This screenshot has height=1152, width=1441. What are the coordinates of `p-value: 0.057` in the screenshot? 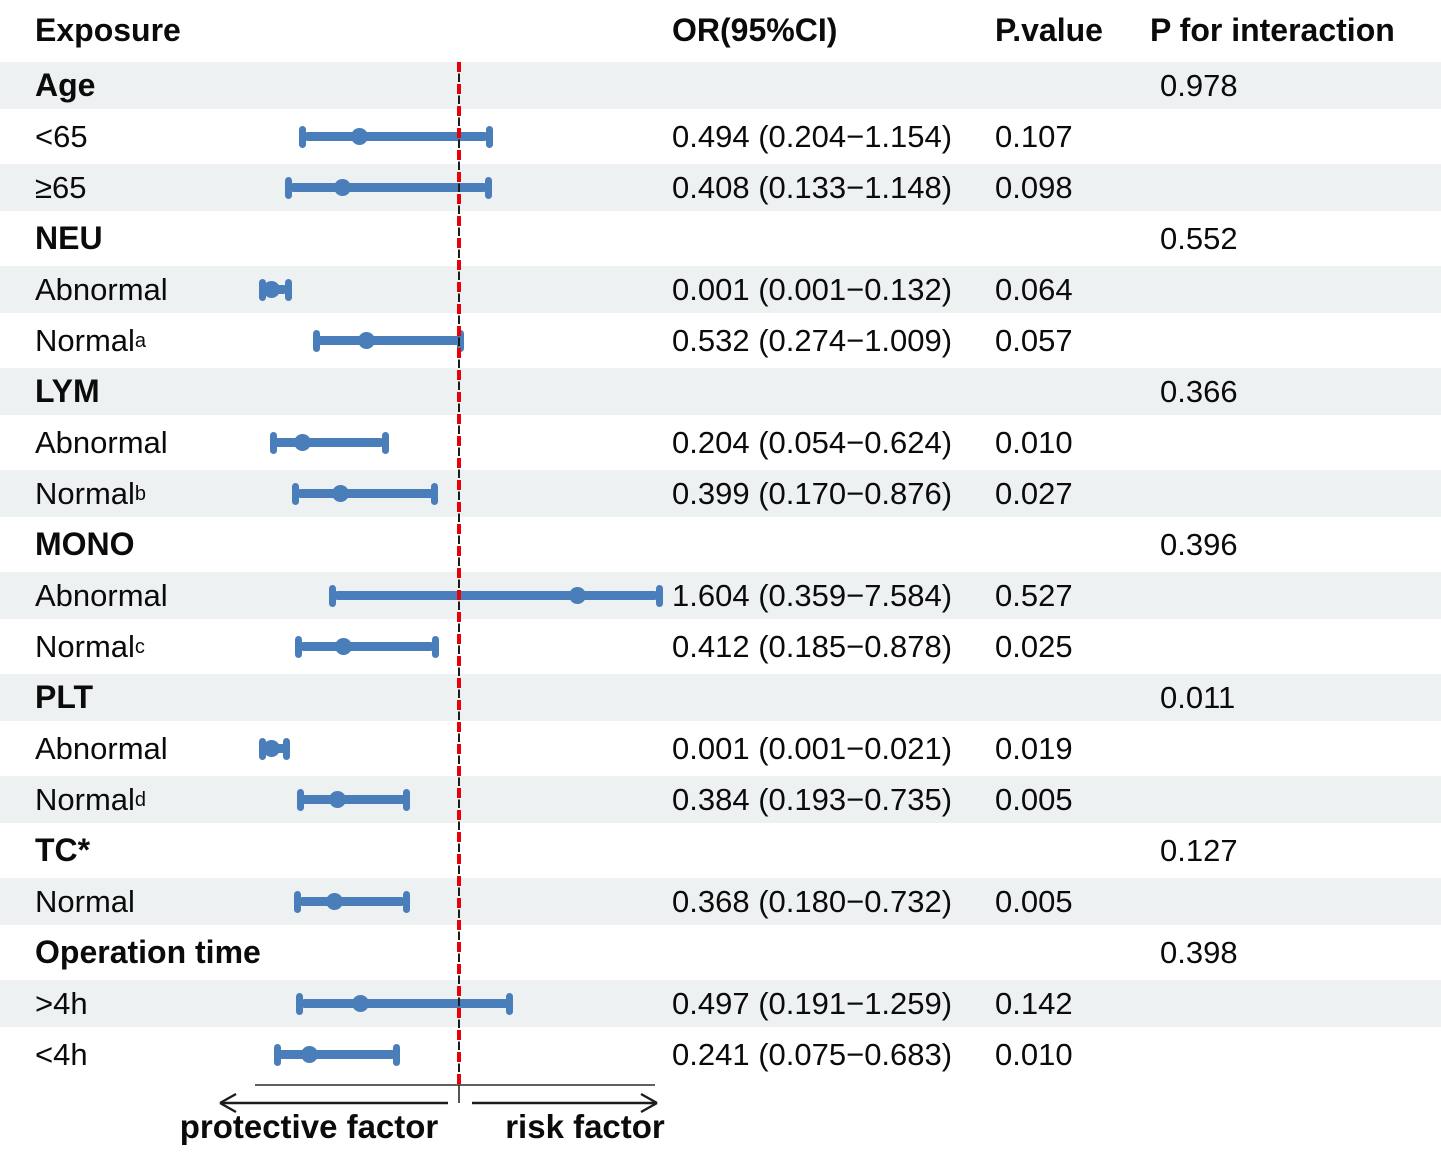 It's located at (1034, 340).